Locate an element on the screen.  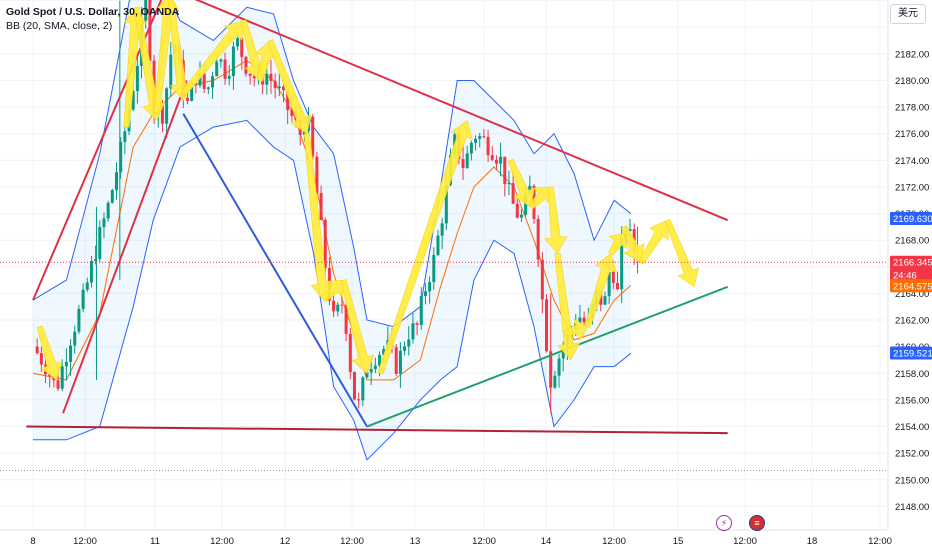
price-label-tag: 2164.575 is located at coordinates (911, 286).